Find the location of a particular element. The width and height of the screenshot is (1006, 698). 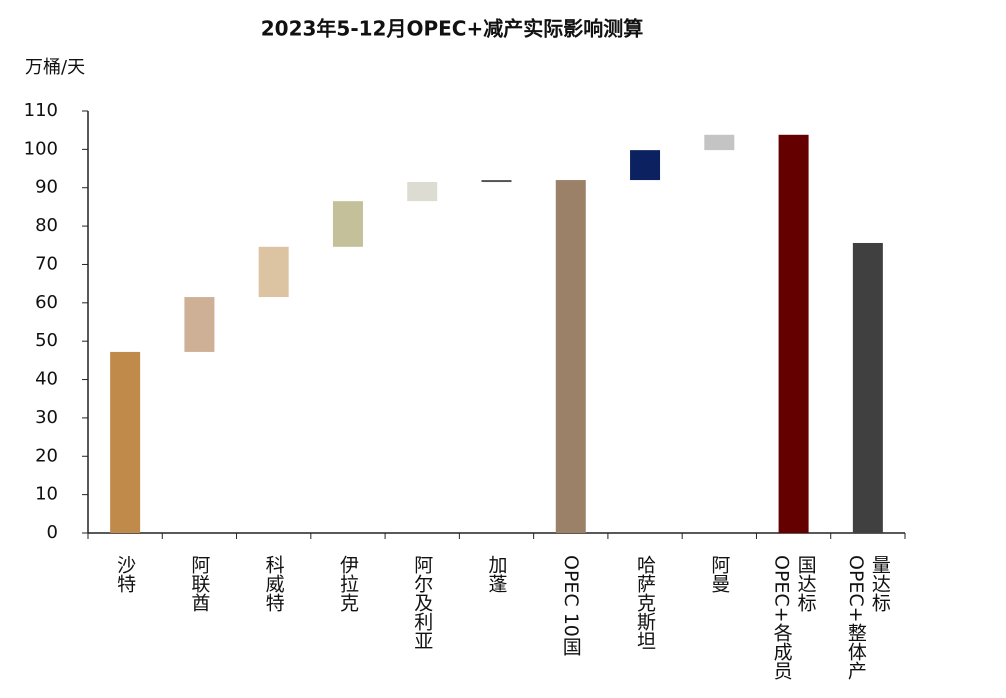

y-tick-label: 100 is located at coordinates (41, 148).